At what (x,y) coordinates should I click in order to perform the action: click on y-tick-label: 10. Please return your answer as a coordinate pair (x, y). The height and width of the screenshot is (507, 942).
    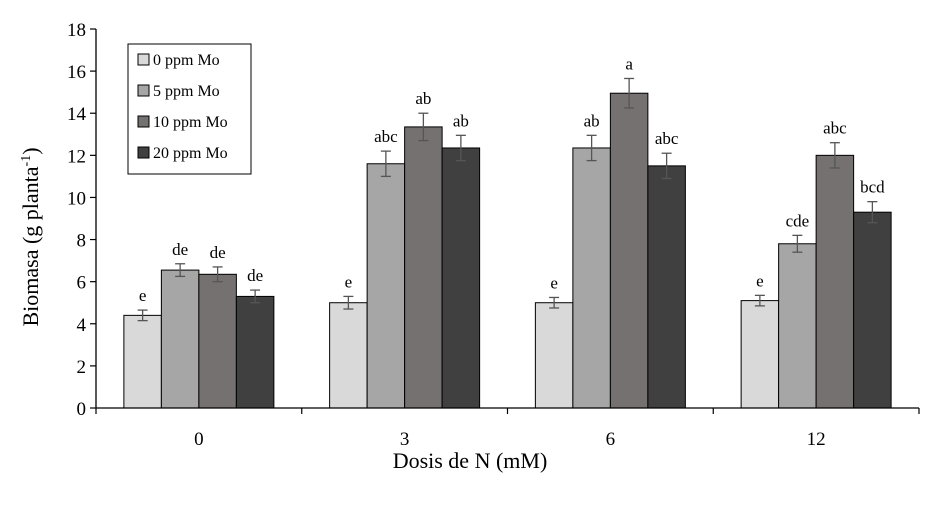
    Looking at the image, I should click on (76, 198).